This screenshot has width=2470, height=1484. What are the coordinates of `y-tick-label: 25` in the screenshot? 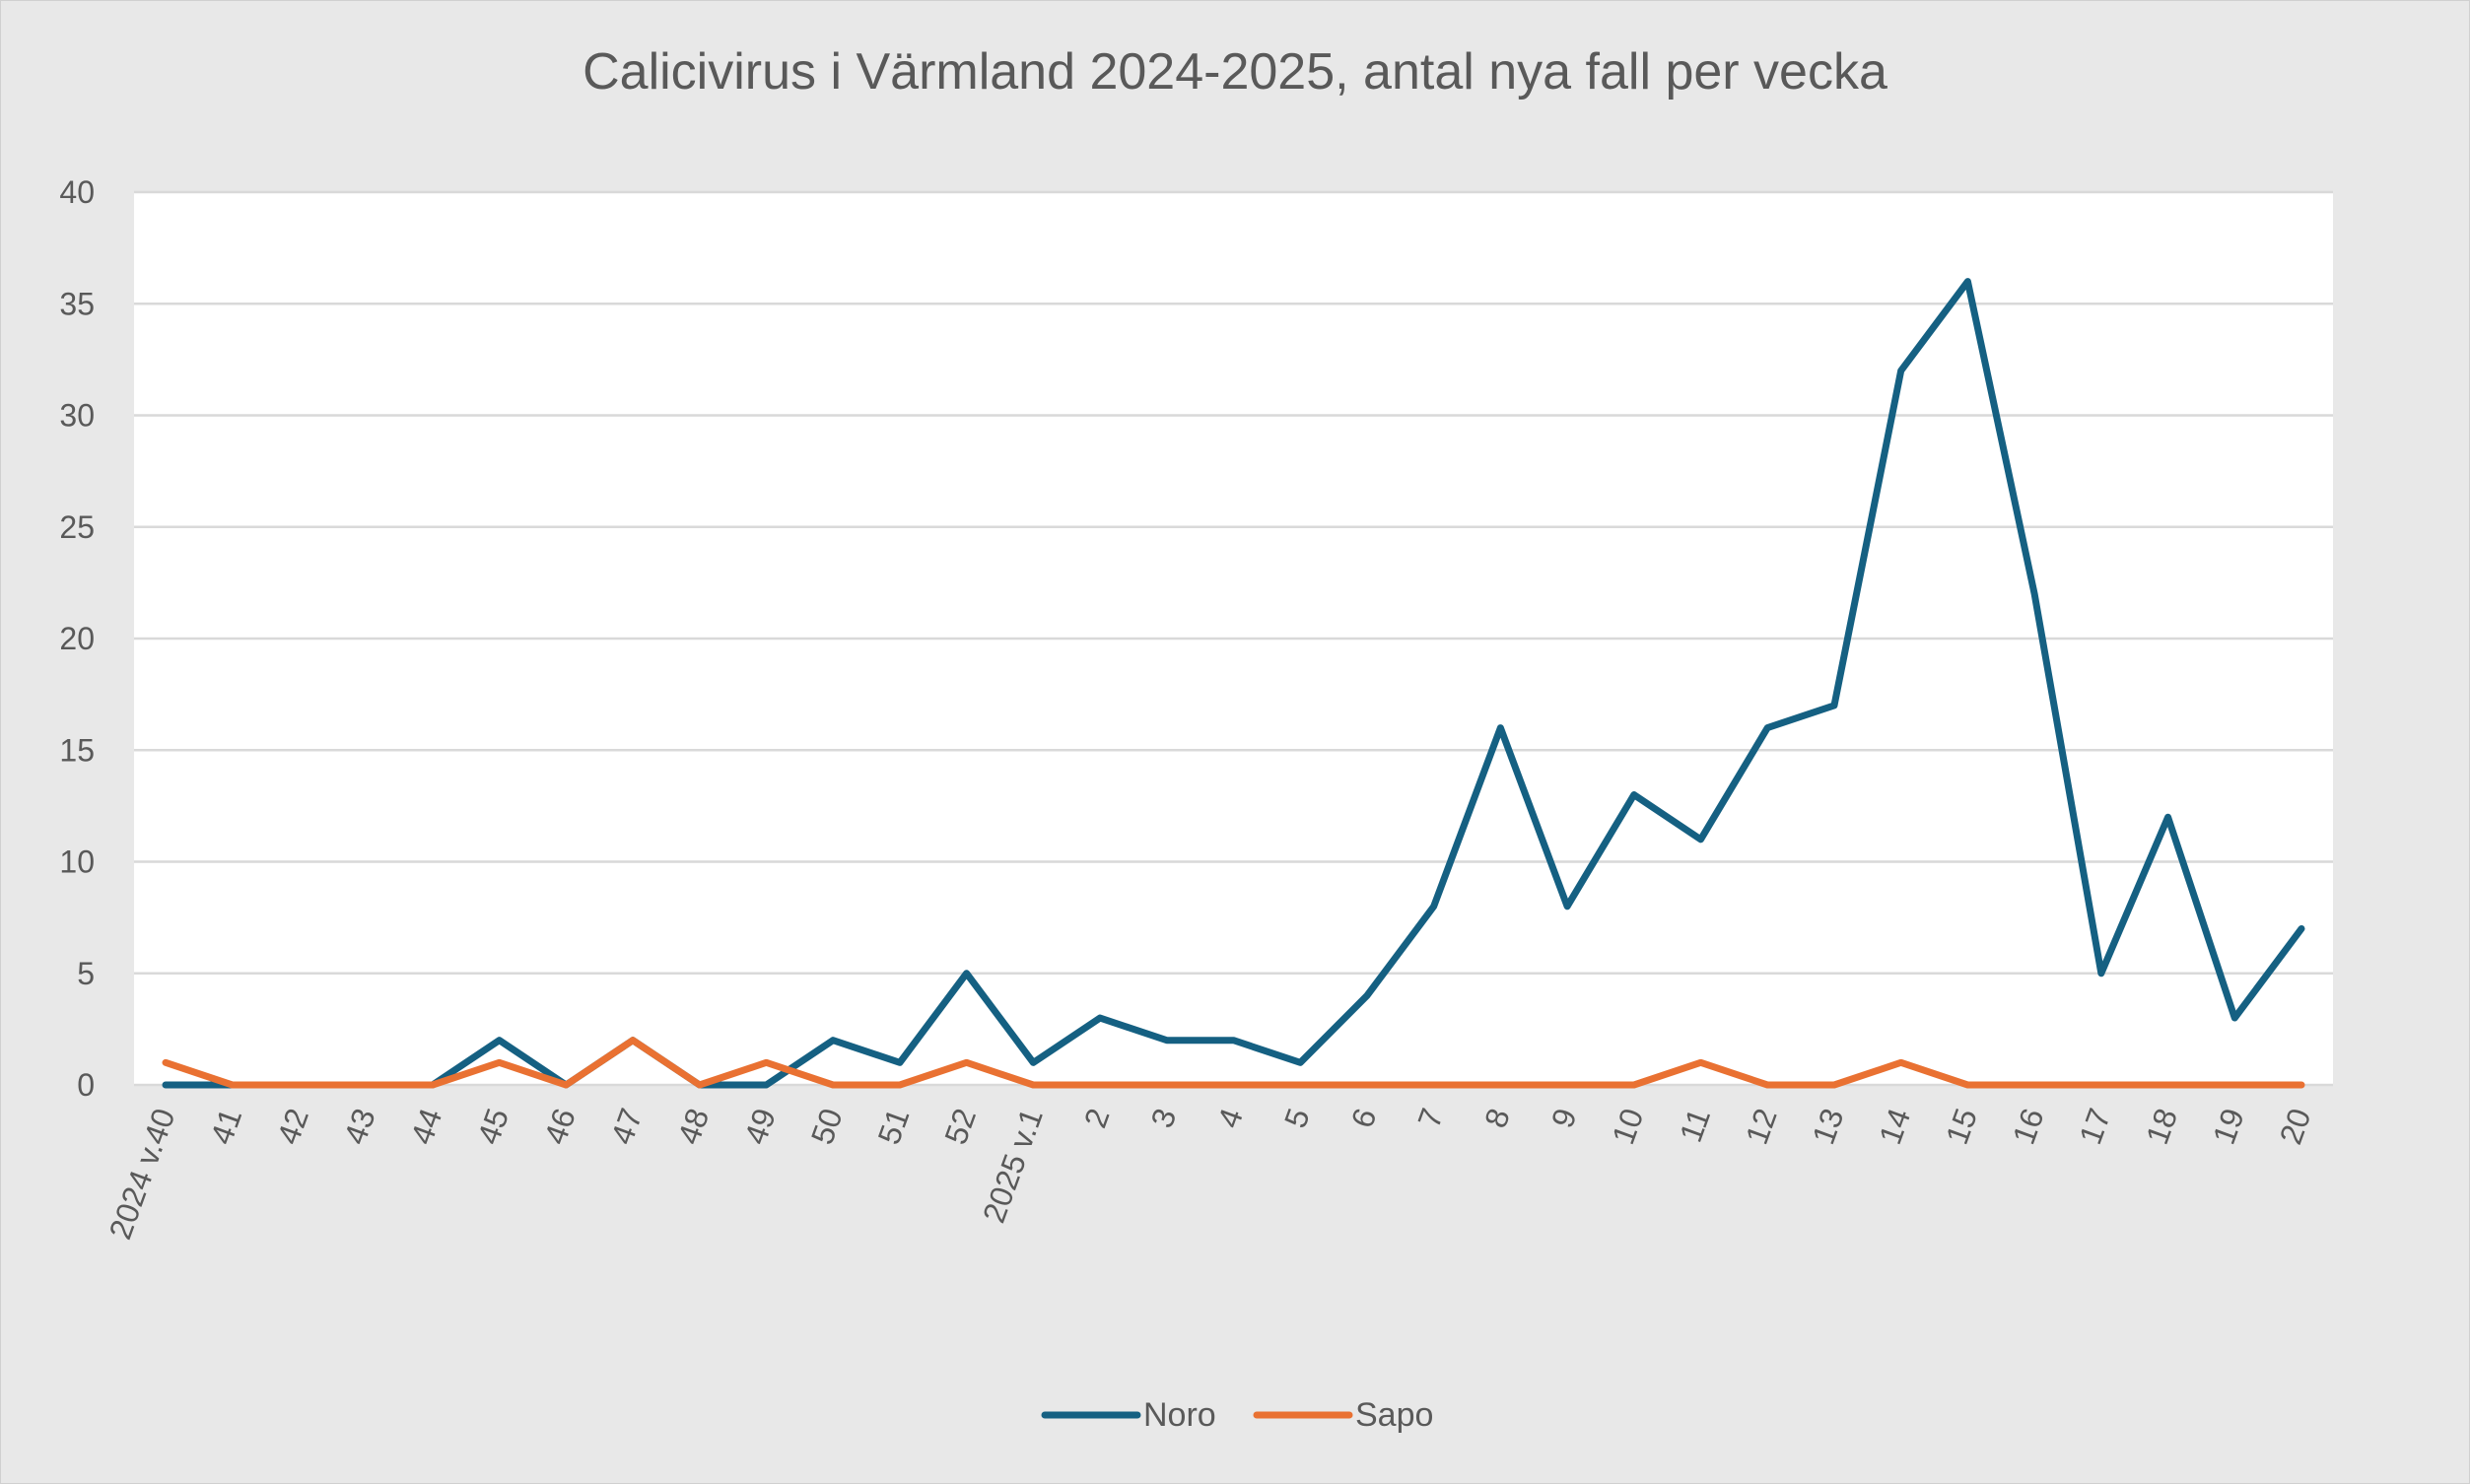 It's located at (77, 527).